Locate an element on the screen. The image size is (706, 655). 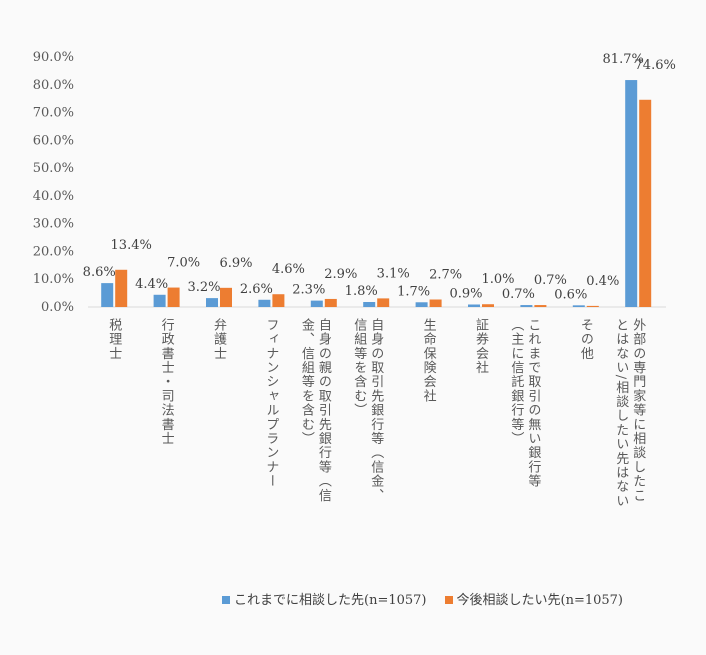
data-label: 0.6% is located at coordinates (570, 294).